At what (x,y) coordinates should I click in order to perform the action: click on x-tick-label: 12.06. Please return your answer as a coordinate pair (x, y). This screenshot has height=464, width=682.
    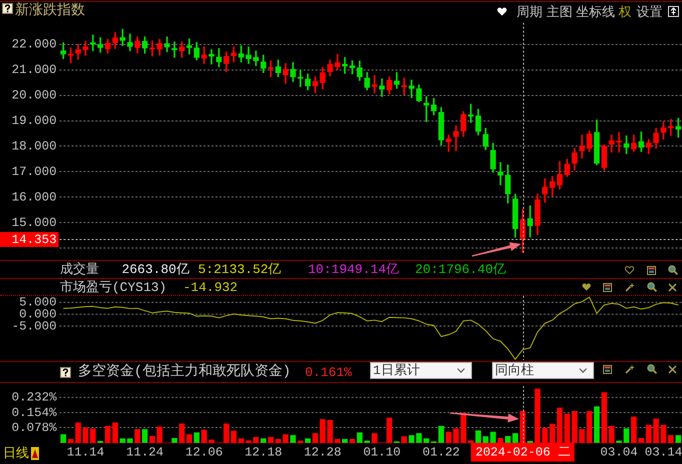
    Looking at the image, I should click on (204, 453).